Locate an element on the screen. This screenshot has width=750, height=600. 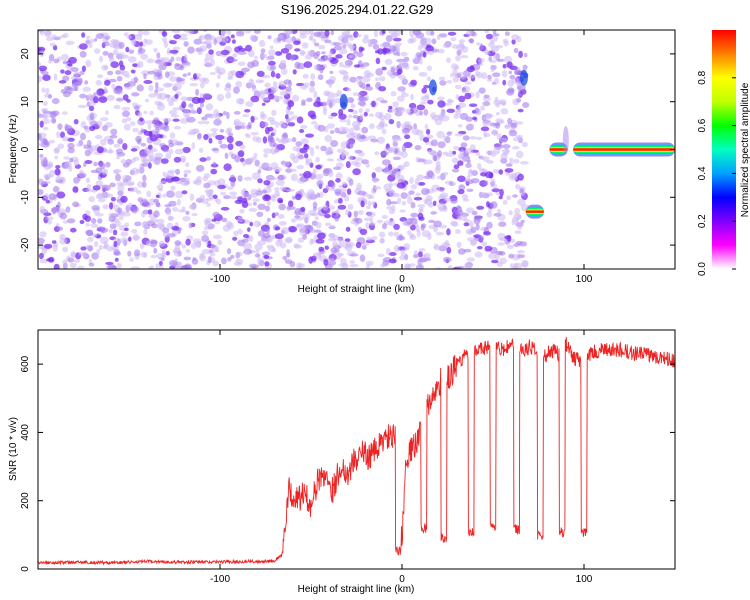
snr-xtick-label: 0 is located at coordinates (402, 579).